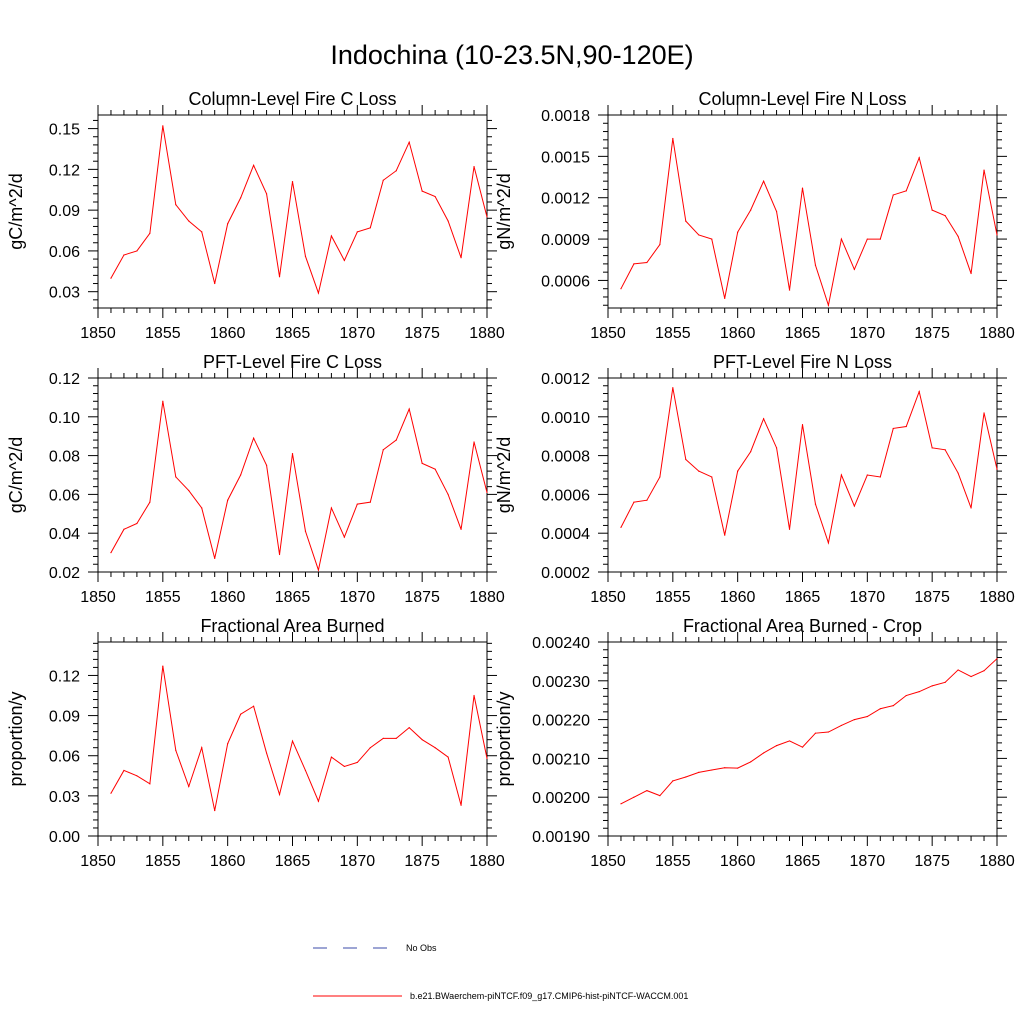  Describe the element at coordinates (504, 475) in the screenshot. I see `y-axis-label: gN/m^2/d` at that location.